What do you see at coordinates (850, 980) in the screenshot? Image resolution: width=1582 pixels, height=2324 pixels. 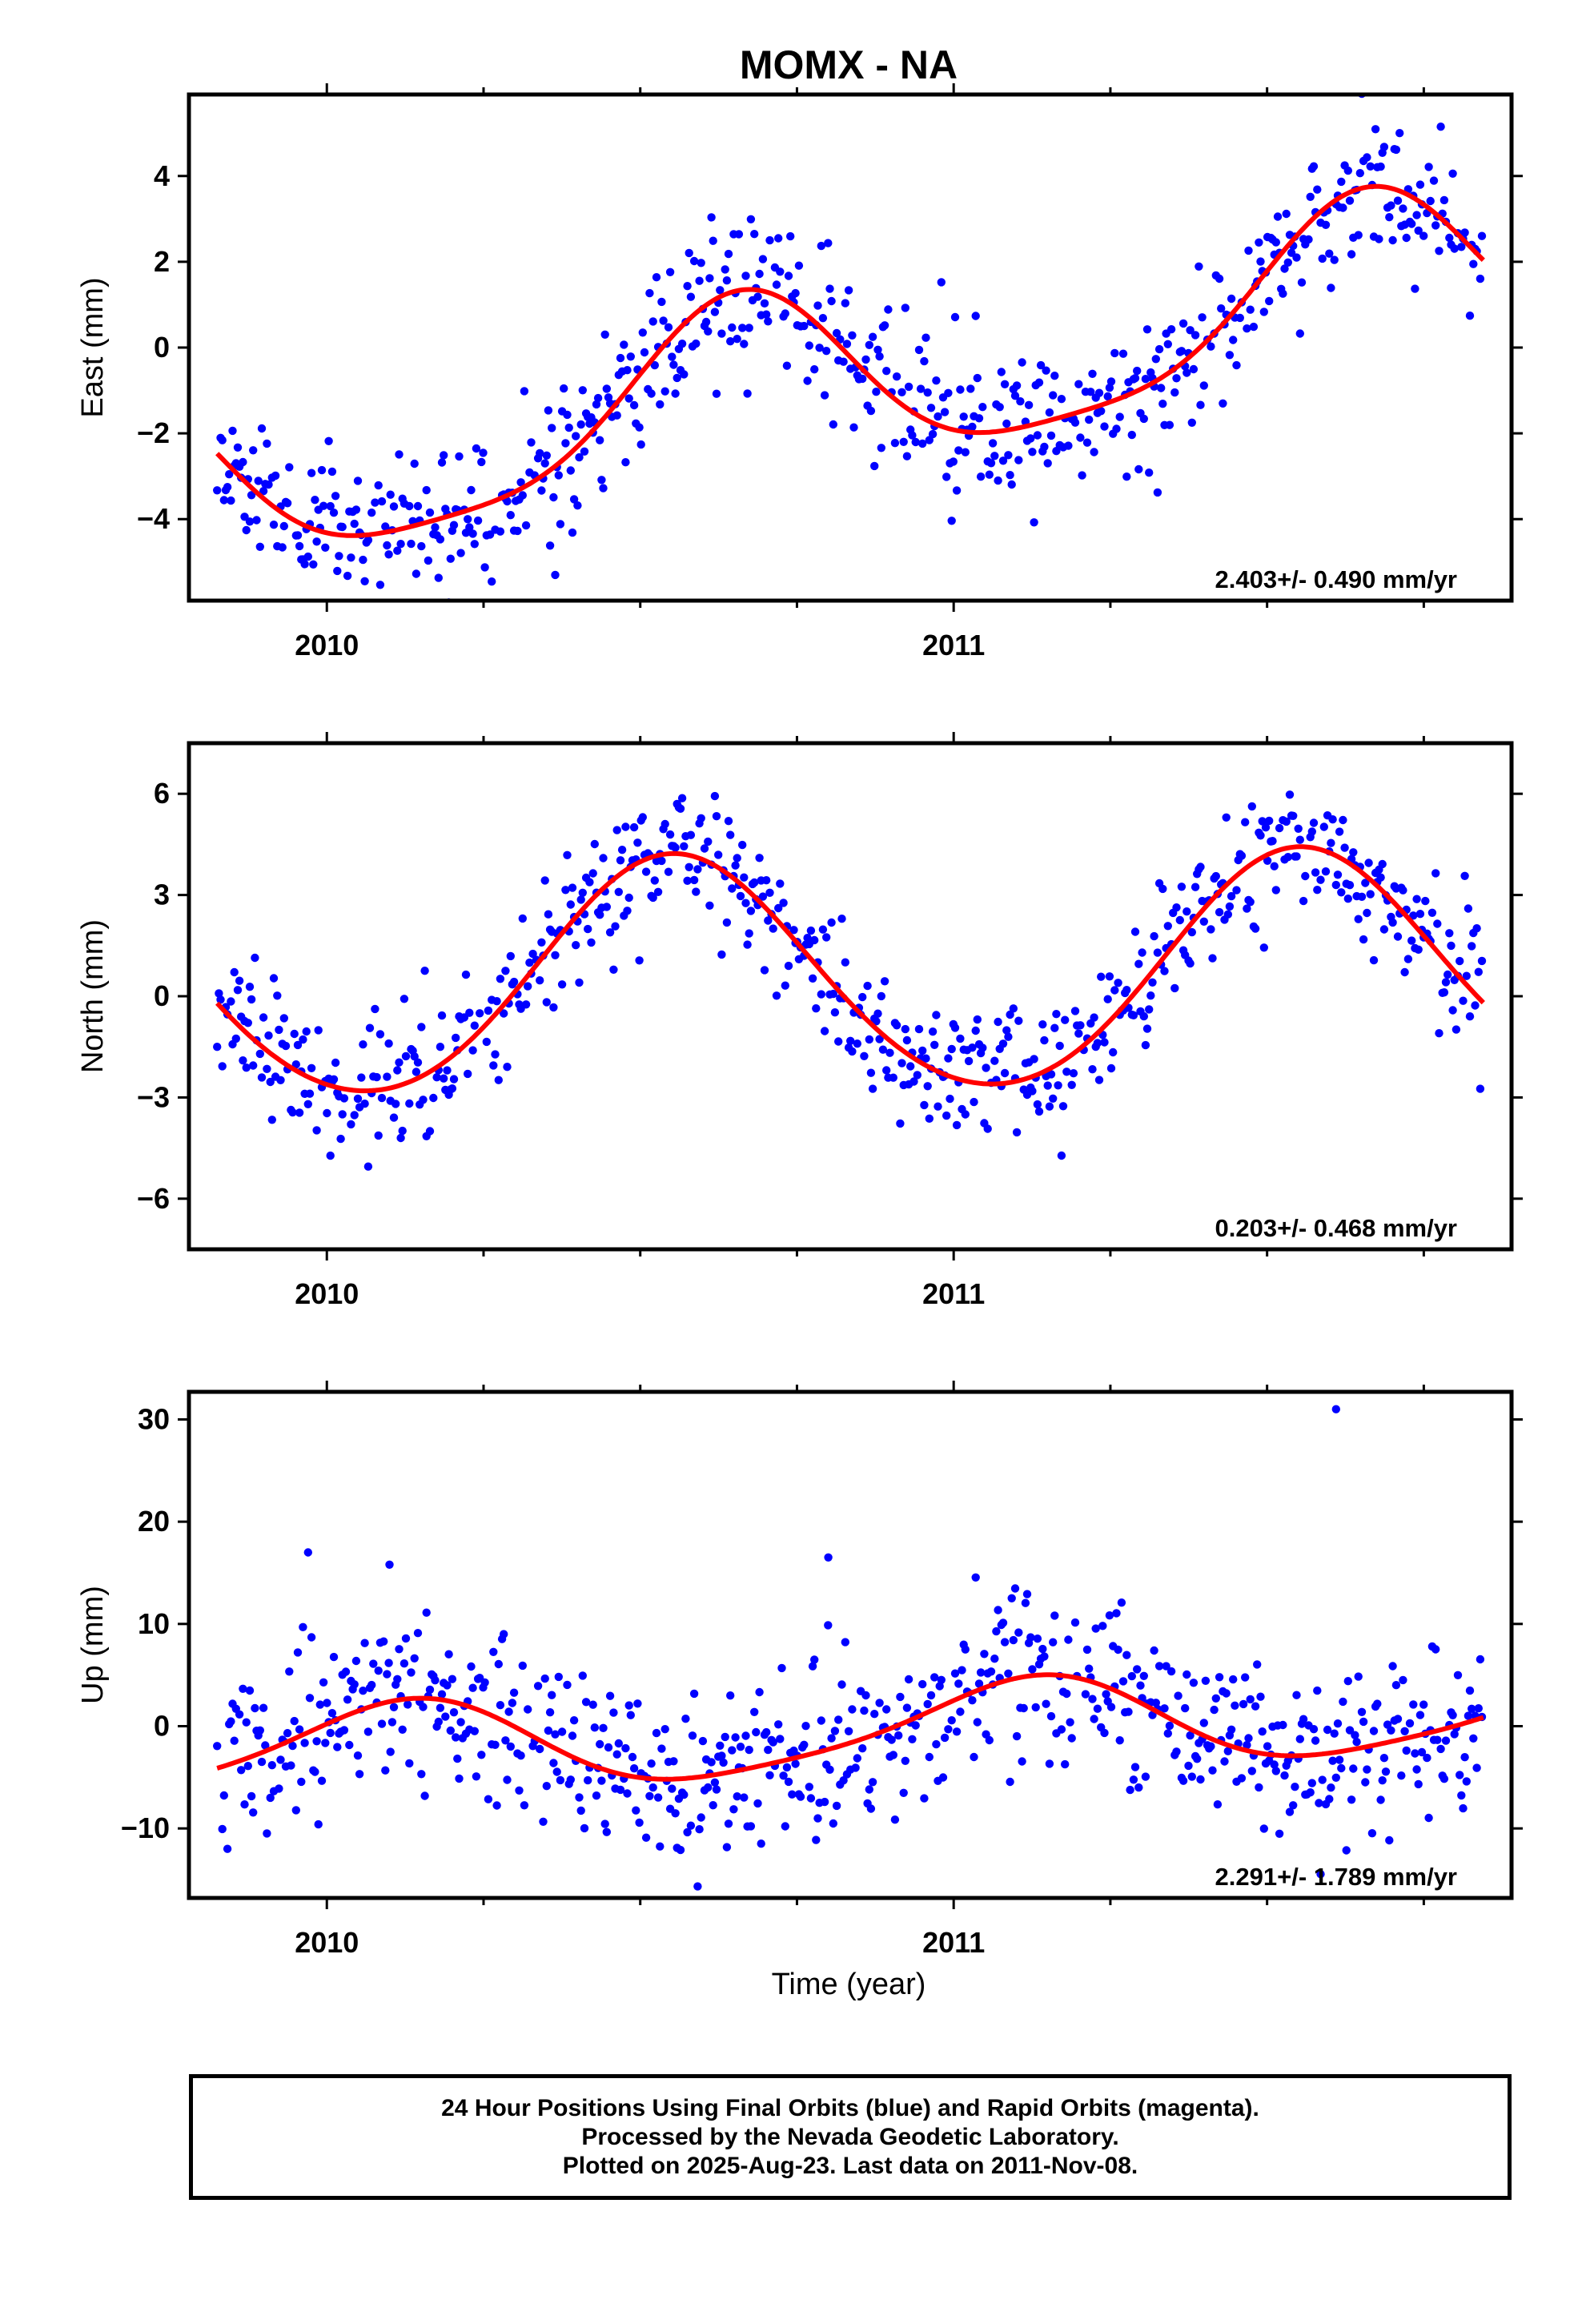 I see `scatter-points` at bounding box center [850, 980].